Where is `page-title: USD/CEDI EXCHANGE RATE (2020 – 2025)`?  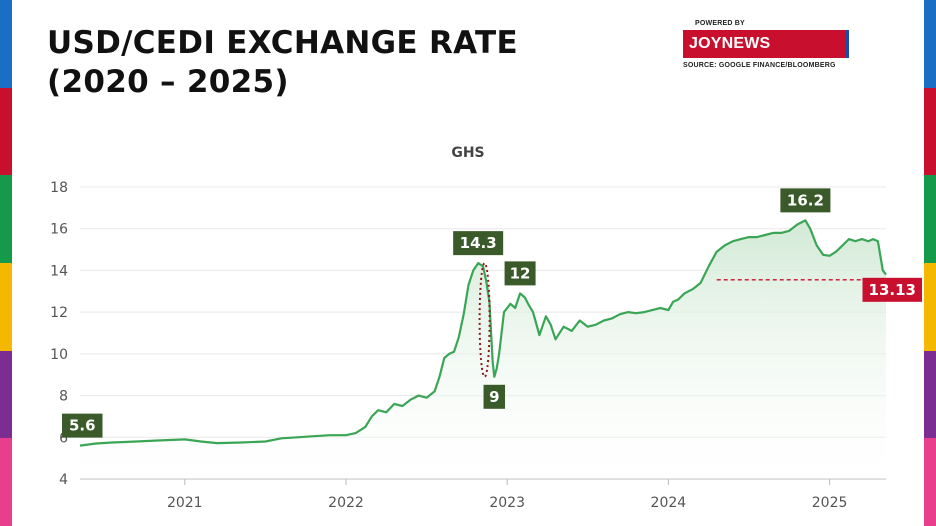
page-title: USD/CEDI EXCHANGE RATE (2020 – 2025) is located at coordinates (282, 63).